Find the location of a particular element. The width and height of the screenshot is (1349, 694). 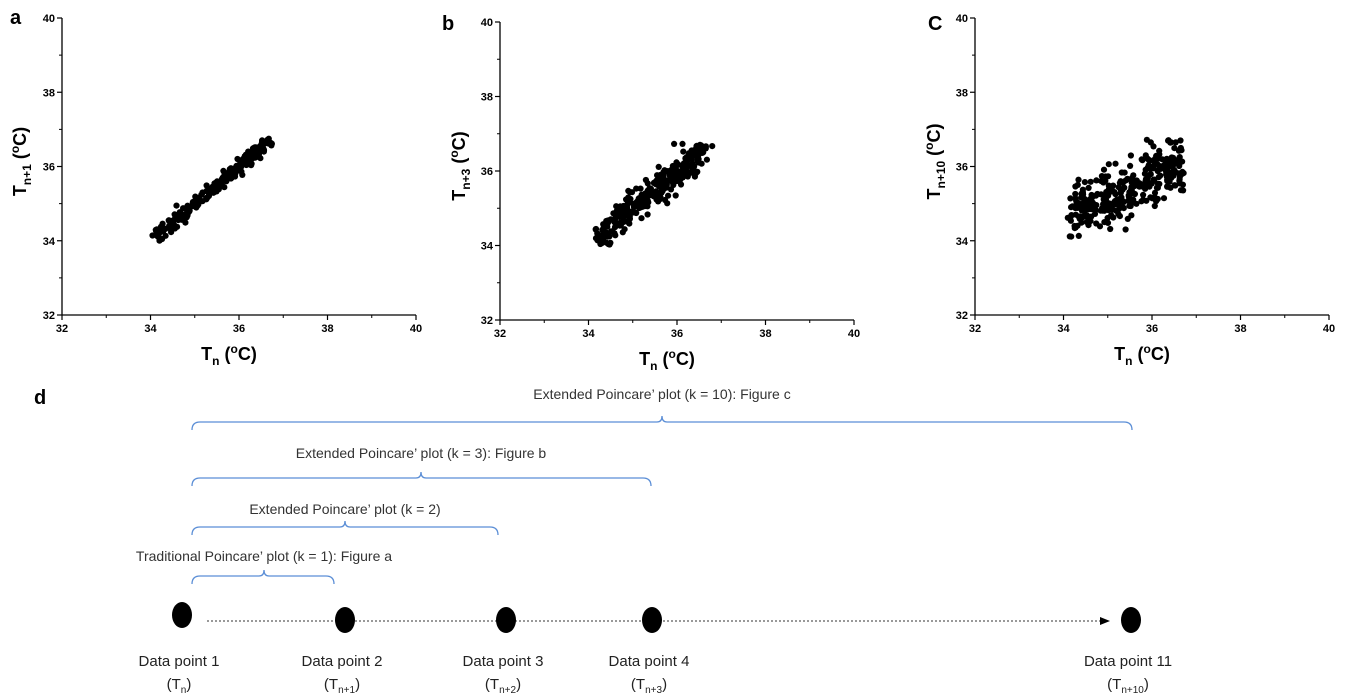

panel-letter: d is located at coordinates (40, 398).